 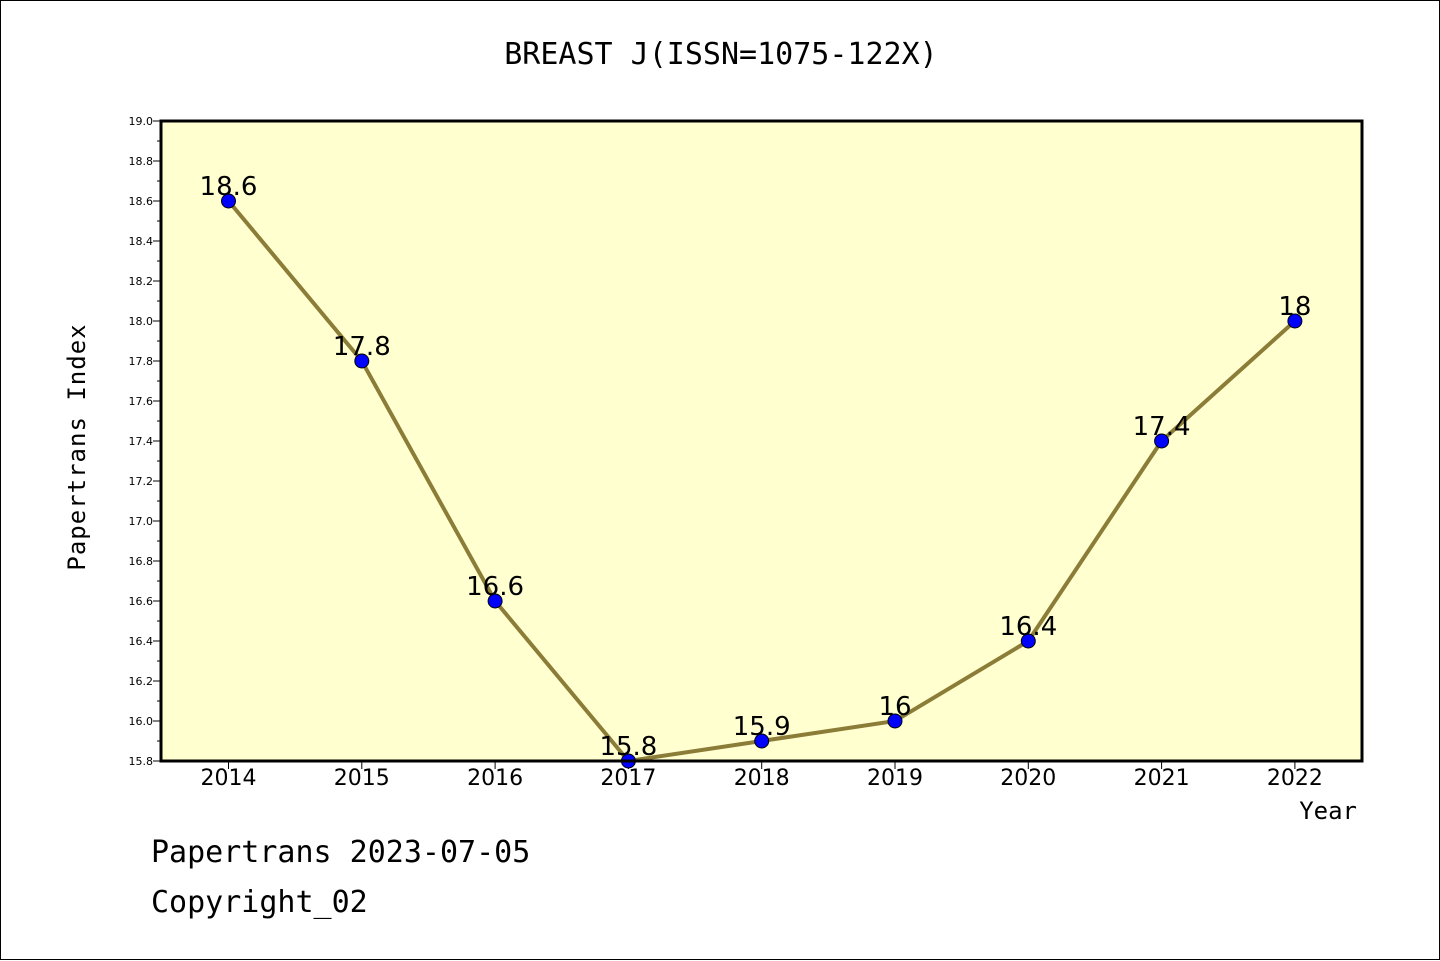 What do you see at coordinates (1295, 778) in the screenshot?
I see `x-tick-label: 2022` at bounding box center [1295, 778].